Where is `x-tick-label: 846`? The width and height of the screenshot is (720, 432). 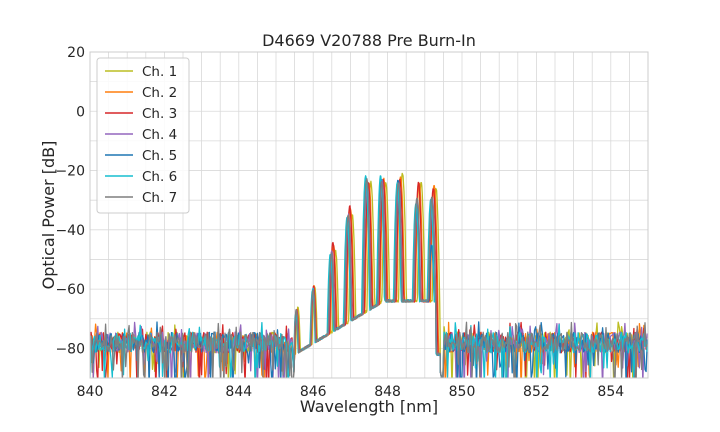
x-tick-label: 846 is located at coordinates (313, 392).